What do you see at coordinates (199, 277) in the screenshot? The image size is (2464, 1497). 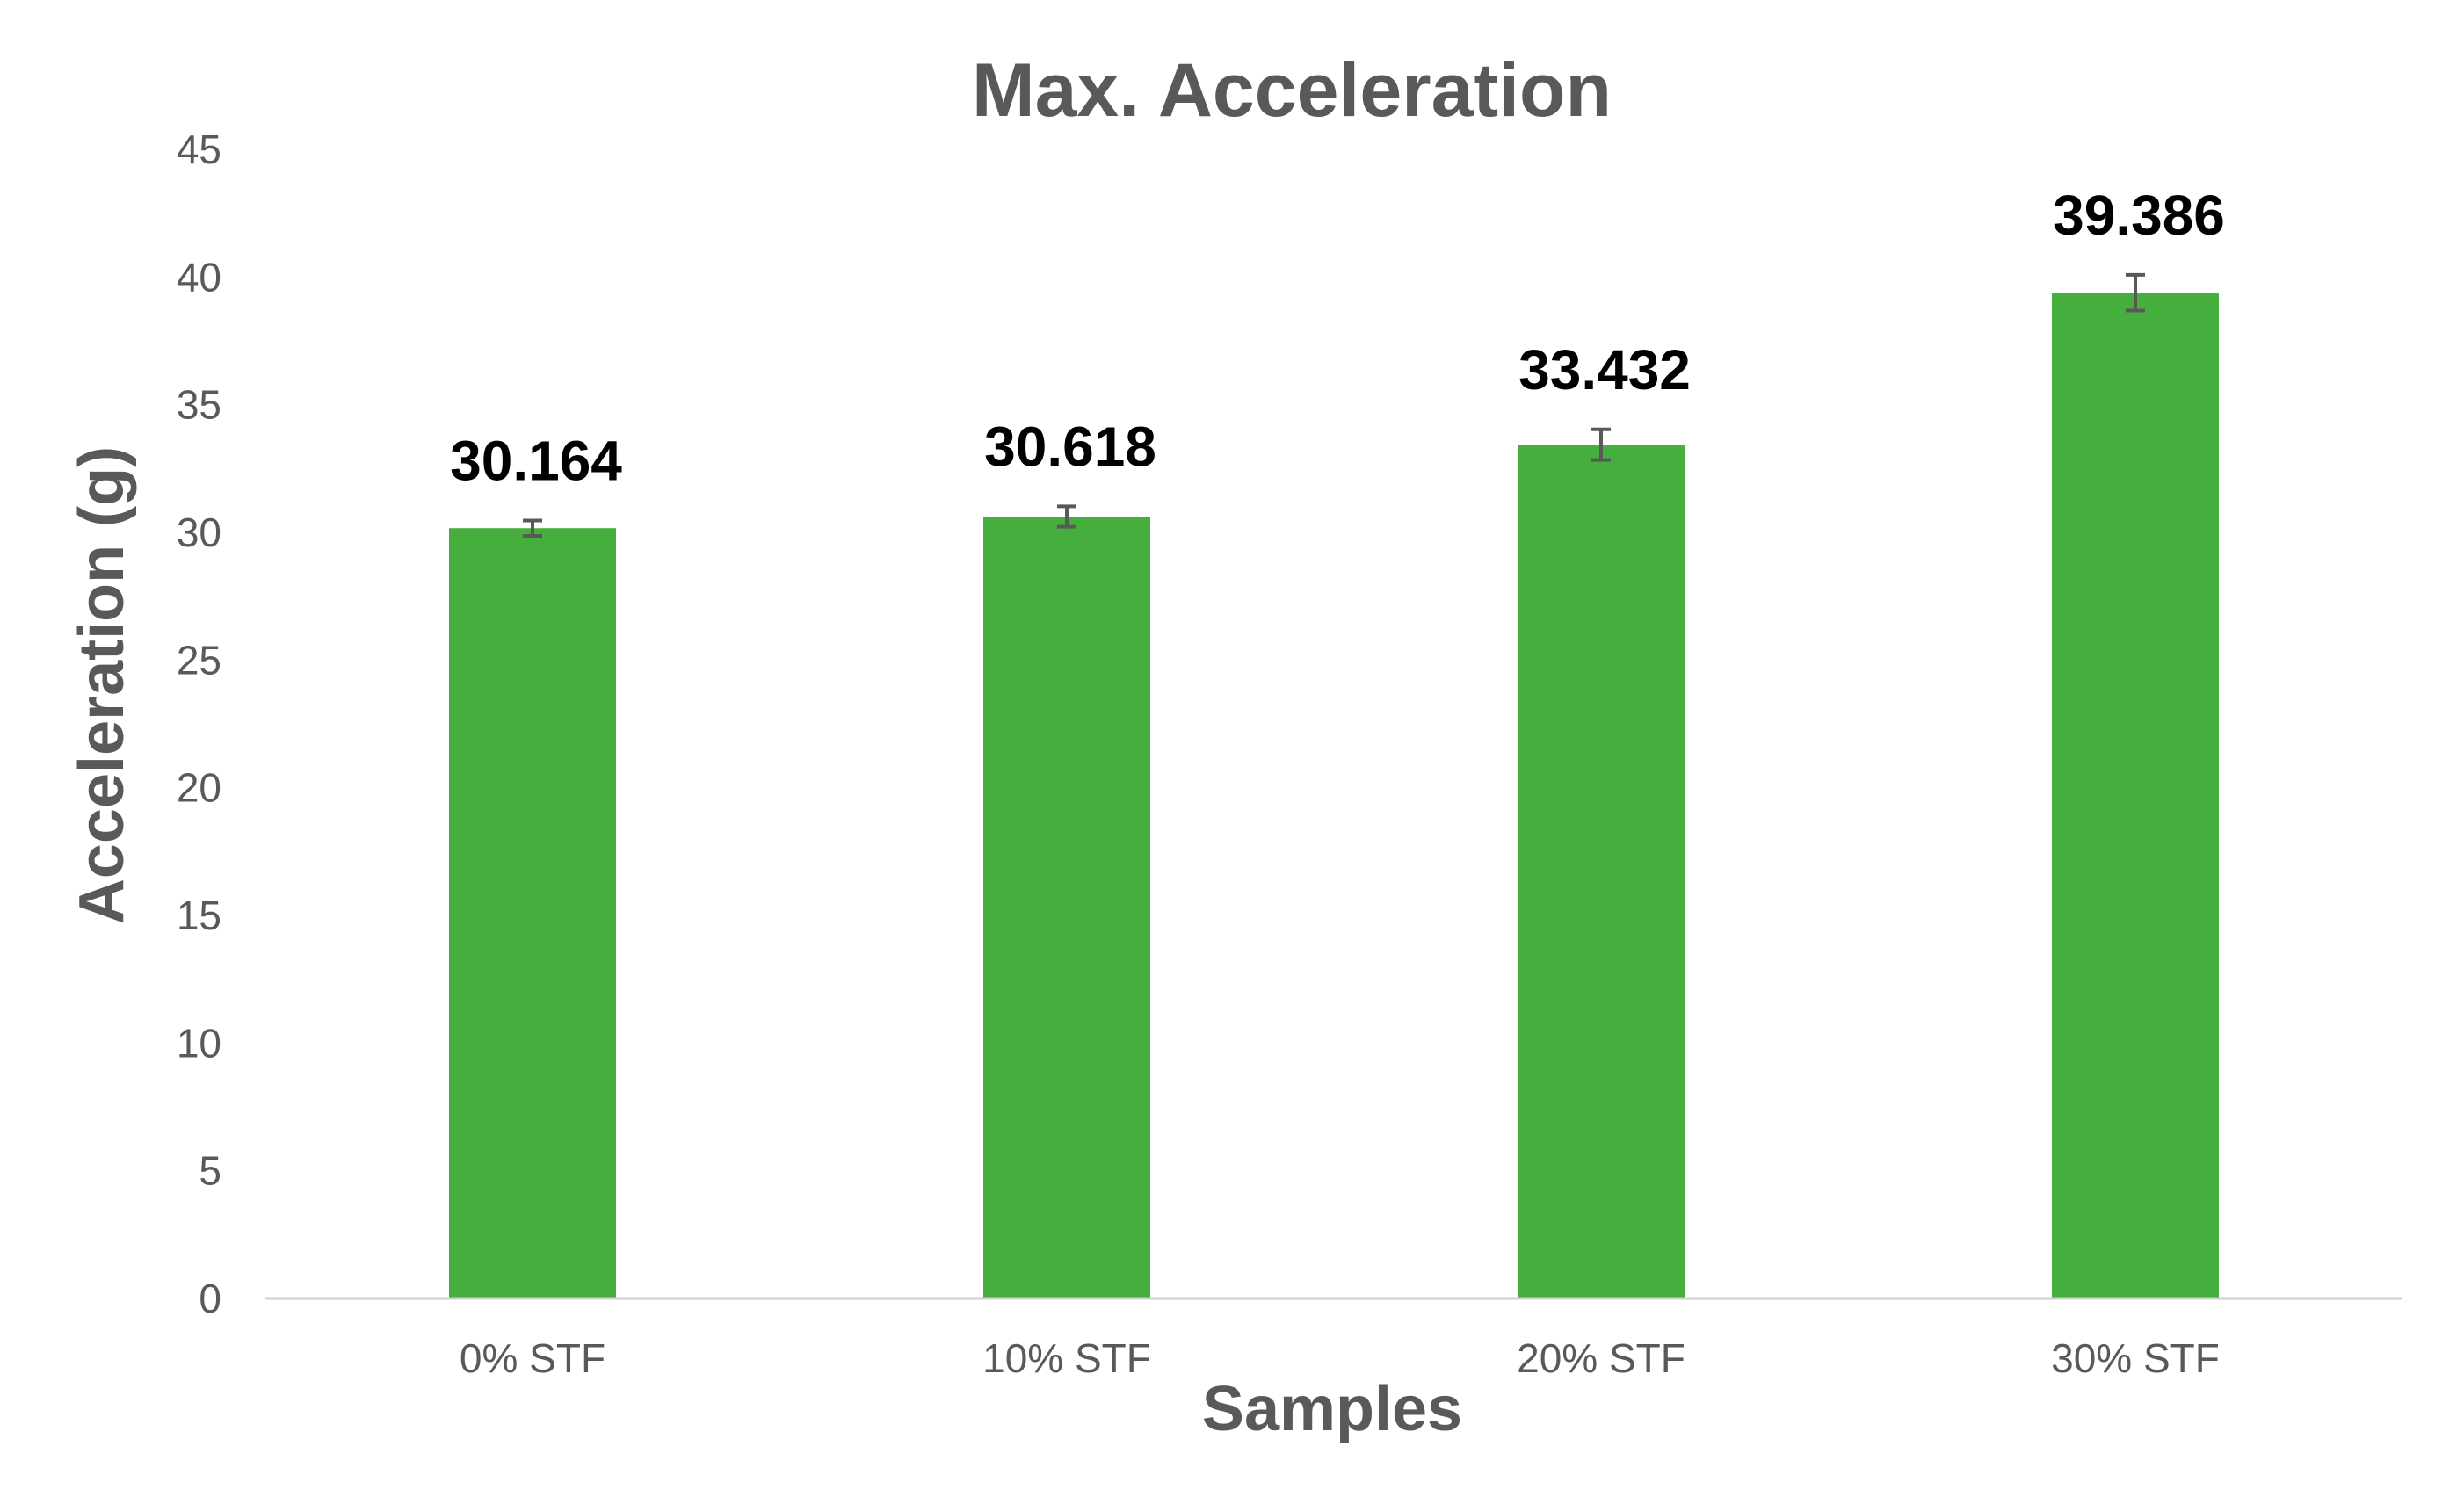 I see `y-tick-label: 40` at bounding box center [199, 277].